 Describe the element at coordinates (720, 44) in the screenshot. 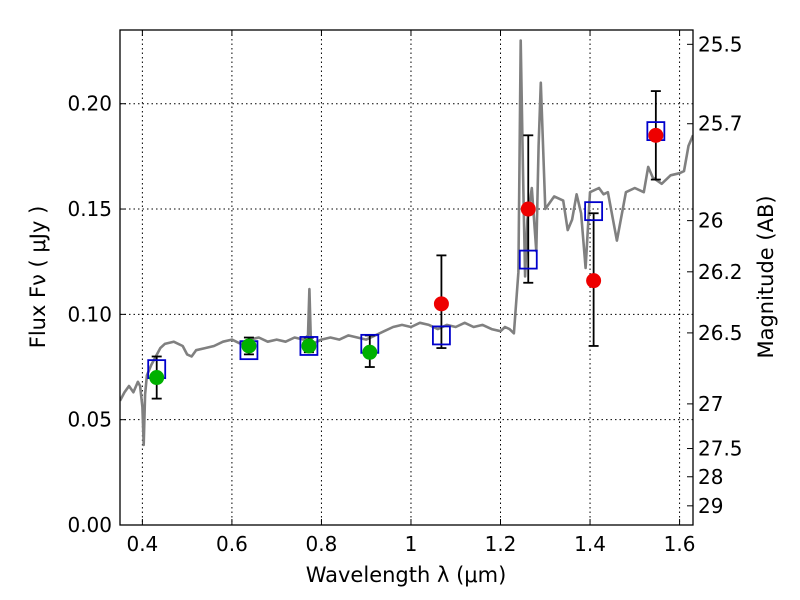

I see `y2-tick-label: 25.5` at that location.